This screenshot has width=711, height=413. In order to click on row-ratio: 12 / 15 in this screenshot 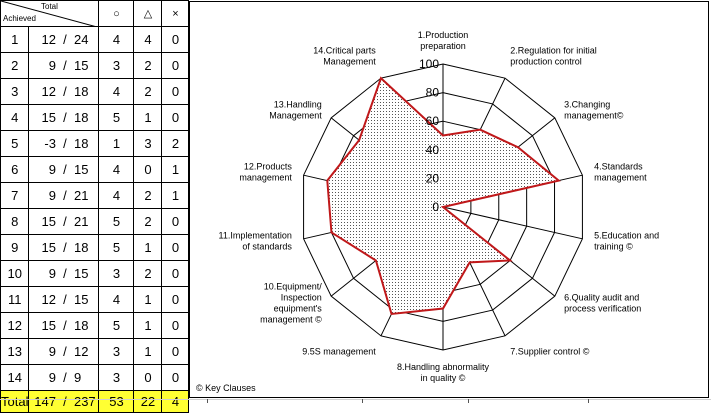, I will do `click(64, 299)`.